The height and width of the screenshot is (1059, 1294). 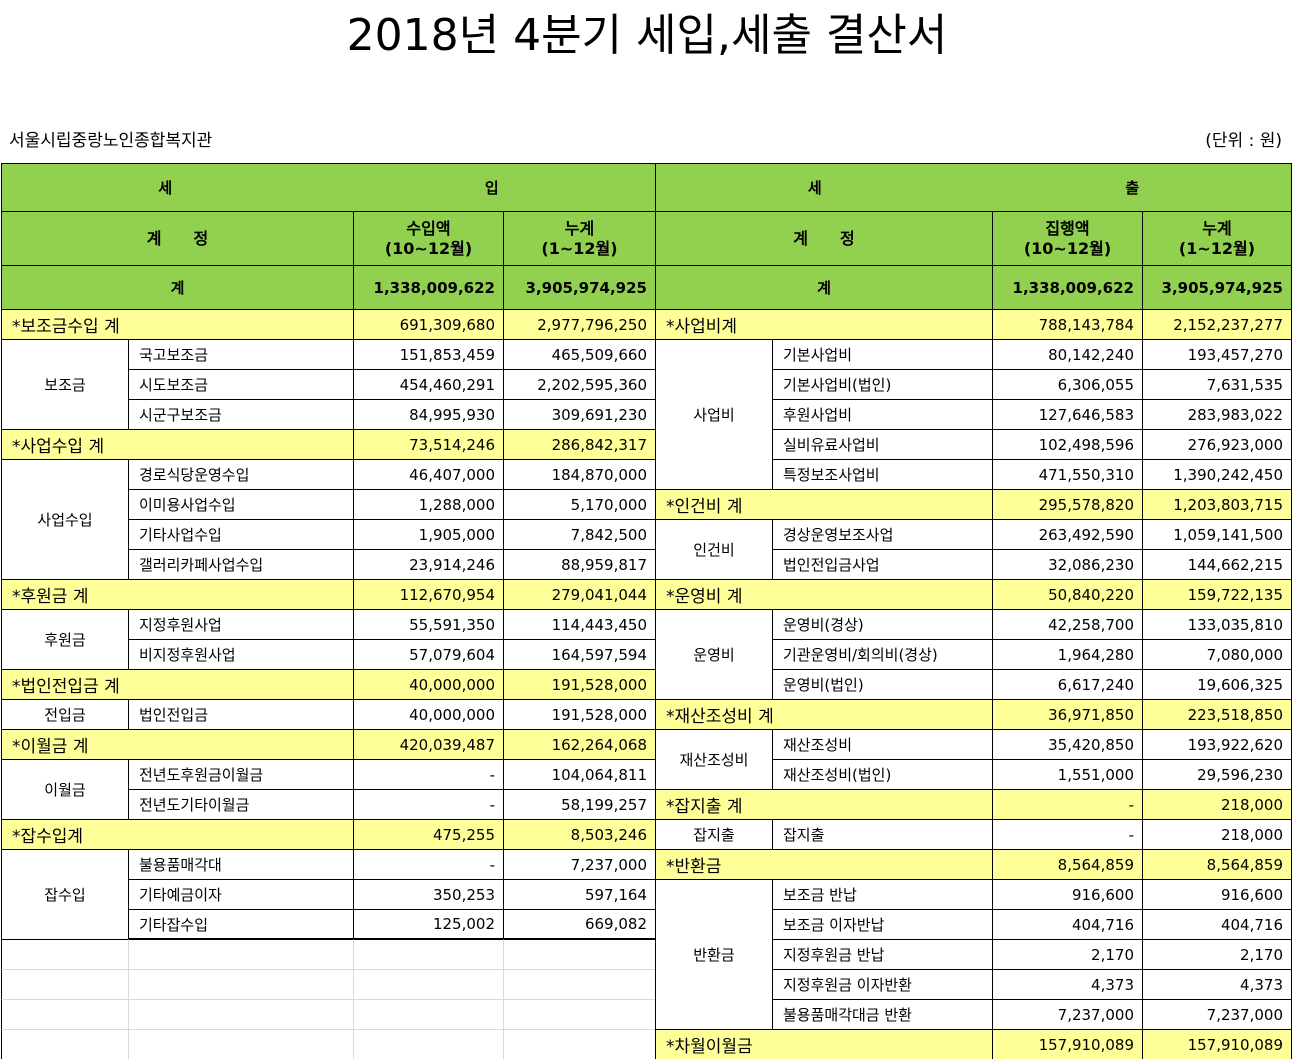 I want to click on income-section-label: *보조금수입 계, so click(x=177, y=324).